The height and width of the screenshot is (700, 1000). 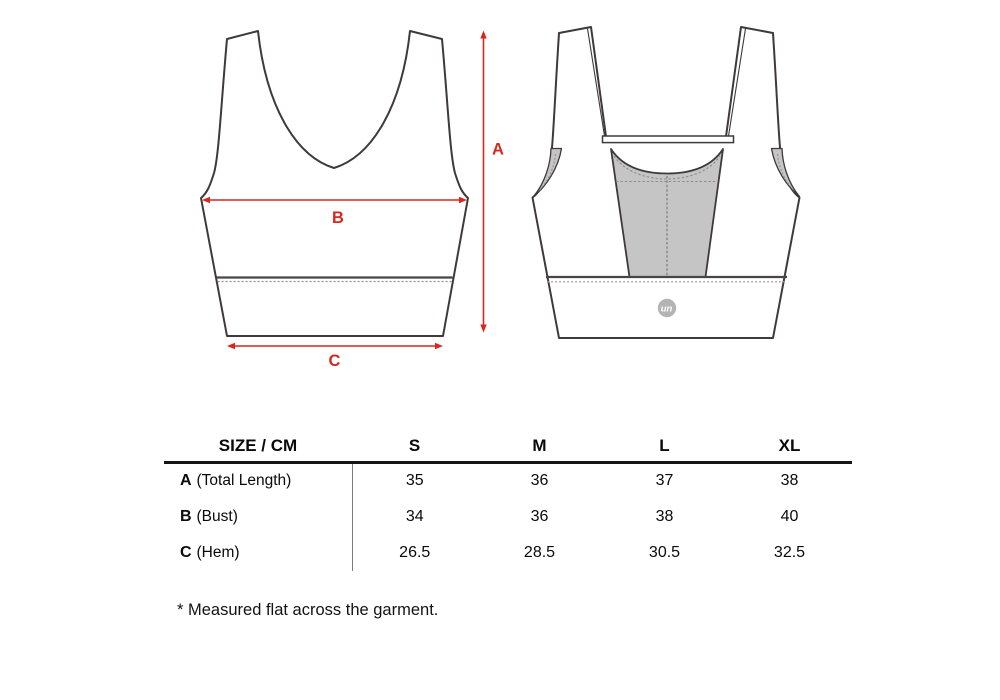 I want to click on brand-logo-icon, so click(x=667, y=308).